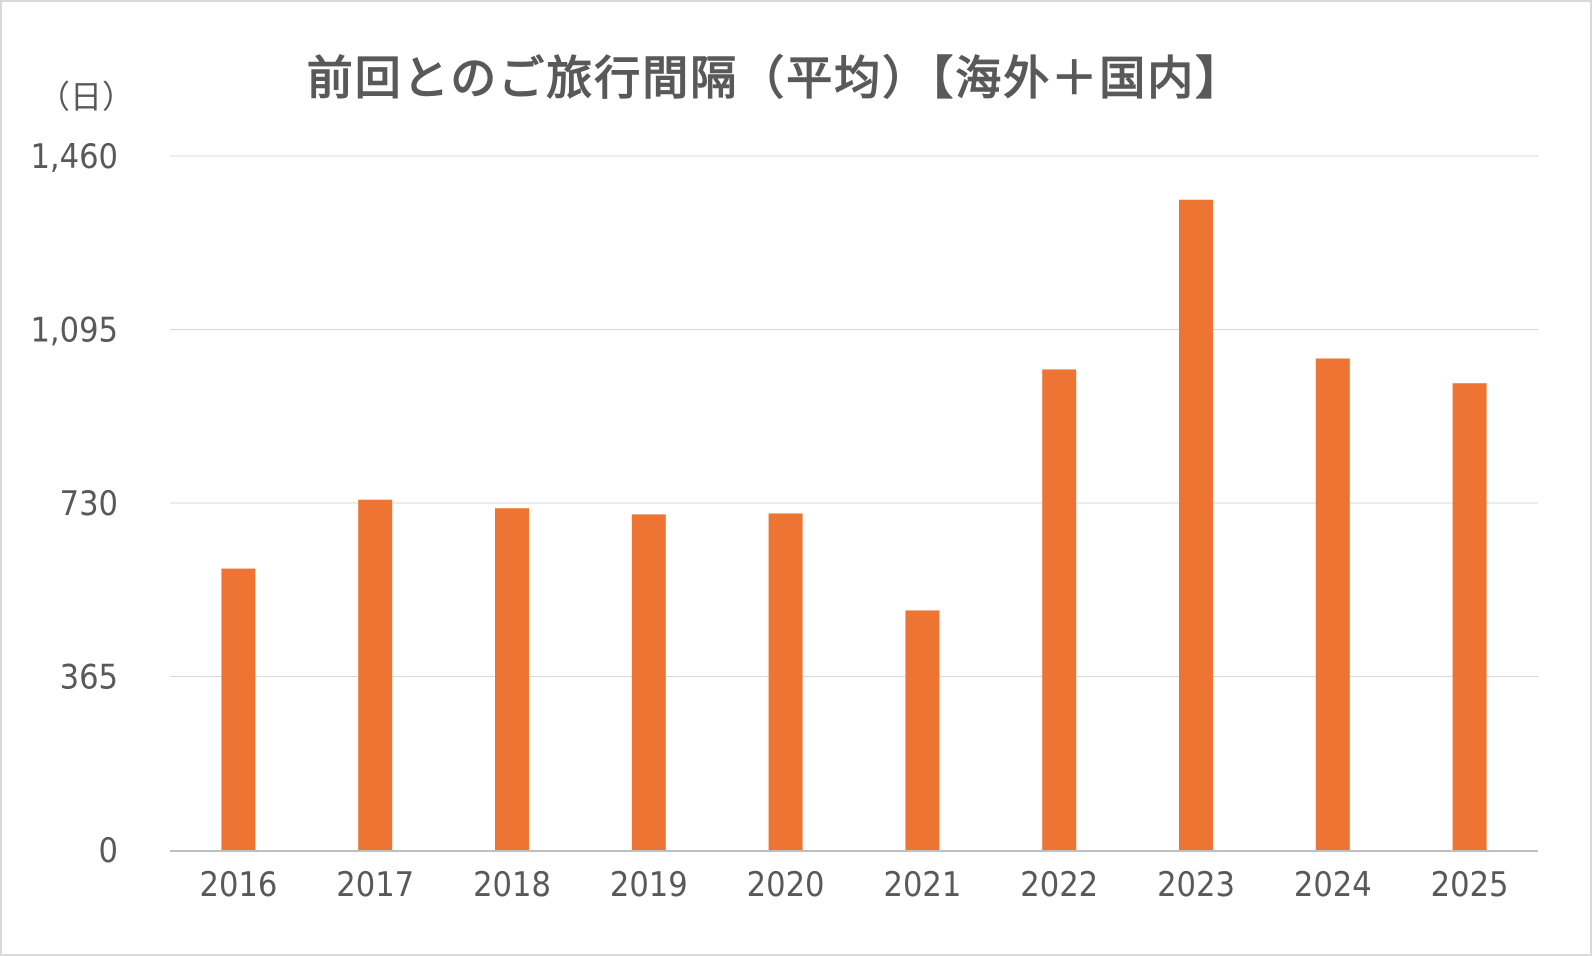  I want to click on x-tick-label: 2022, so click(1059, 885).